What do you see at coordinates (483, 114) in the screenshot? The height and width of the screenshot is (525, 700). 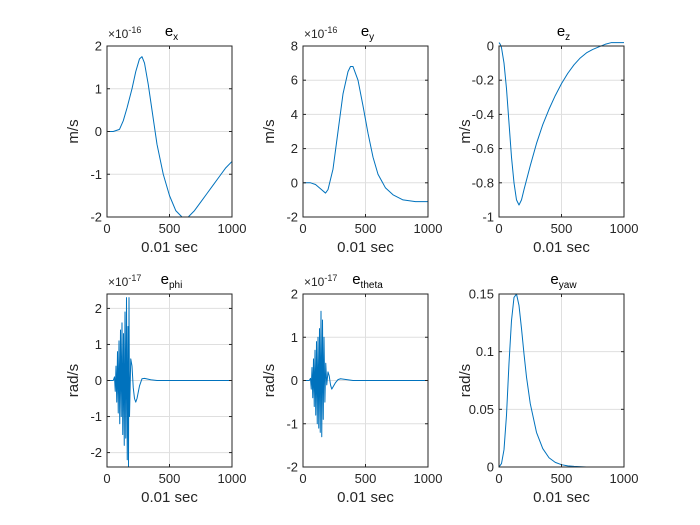 I see `y-tick-label: -0.4` at bounding box center [483, 114].